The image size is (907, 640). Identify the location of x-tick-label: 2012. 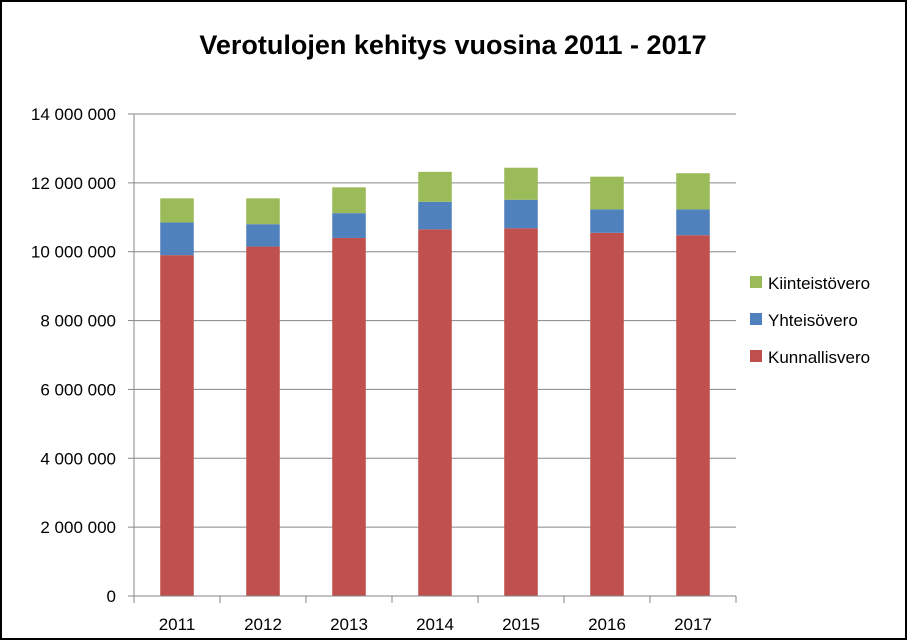
(263, 624).